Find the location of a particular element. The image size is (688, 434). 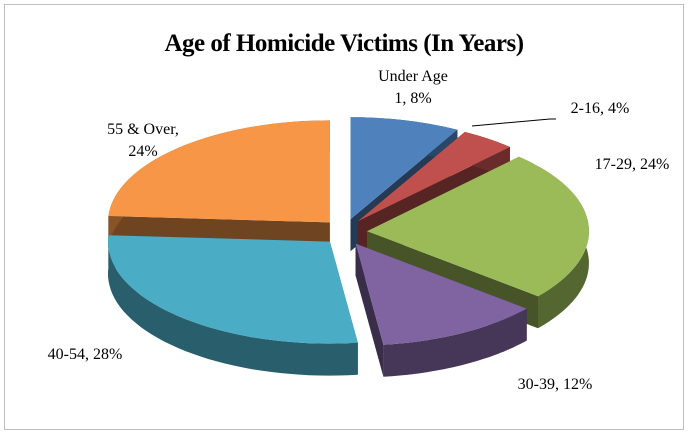

value-label: 4% is located at coordinates (619, 108).